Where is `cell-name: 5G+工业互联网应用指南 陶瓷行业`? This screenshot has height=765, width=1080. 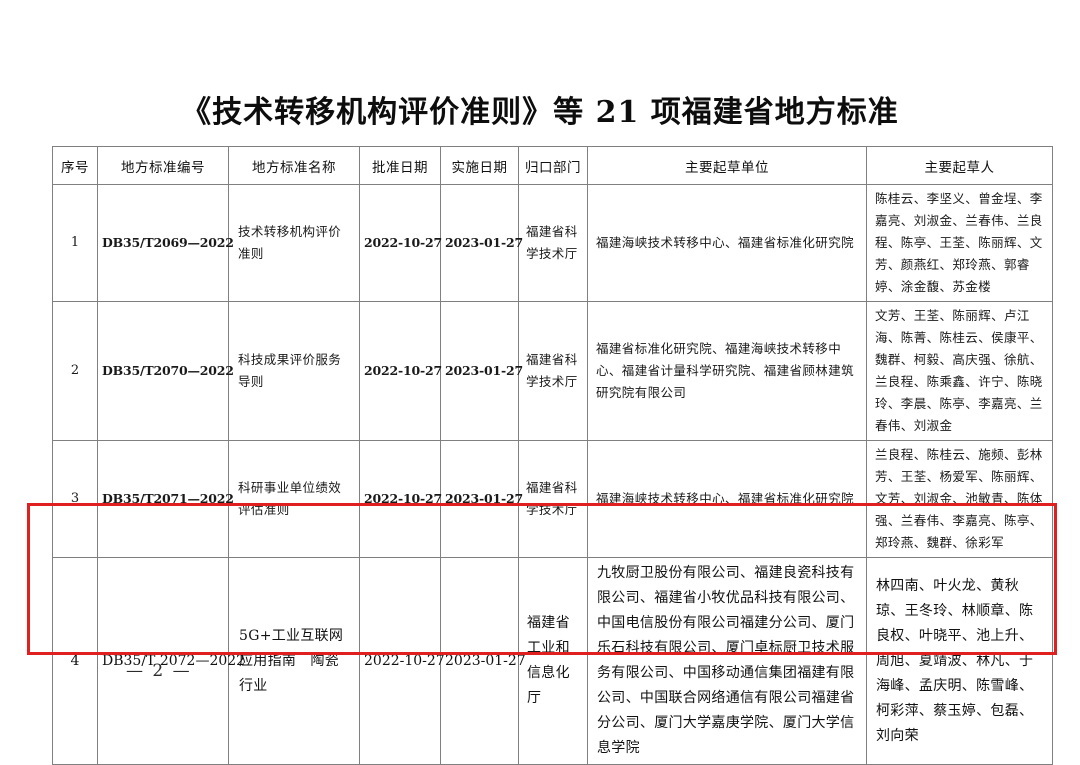 cell-name: 5G+工业互联网应用指南 陶瓷行业 is located at coordinates (294, 661).